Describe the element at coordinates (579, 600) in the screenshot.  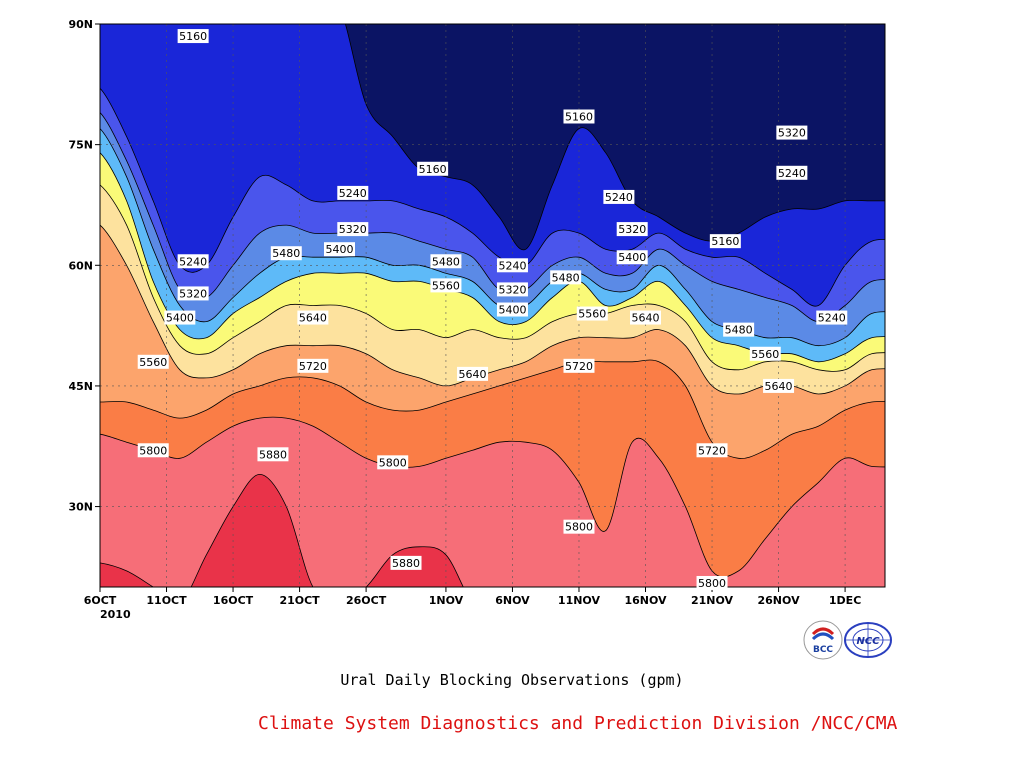
I see `x-tick-label: 11NOV` at that location.